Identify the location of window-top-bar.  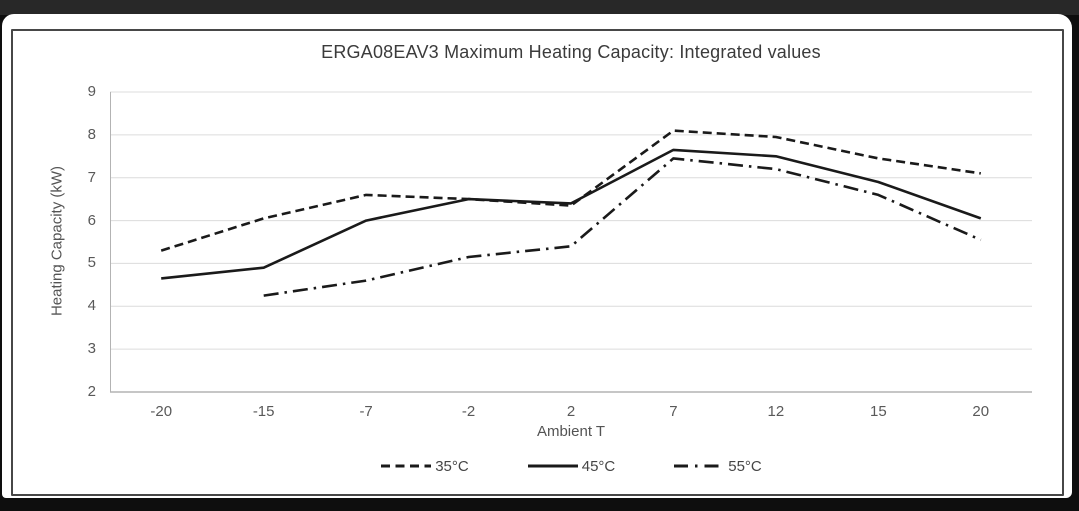
(539, 7).